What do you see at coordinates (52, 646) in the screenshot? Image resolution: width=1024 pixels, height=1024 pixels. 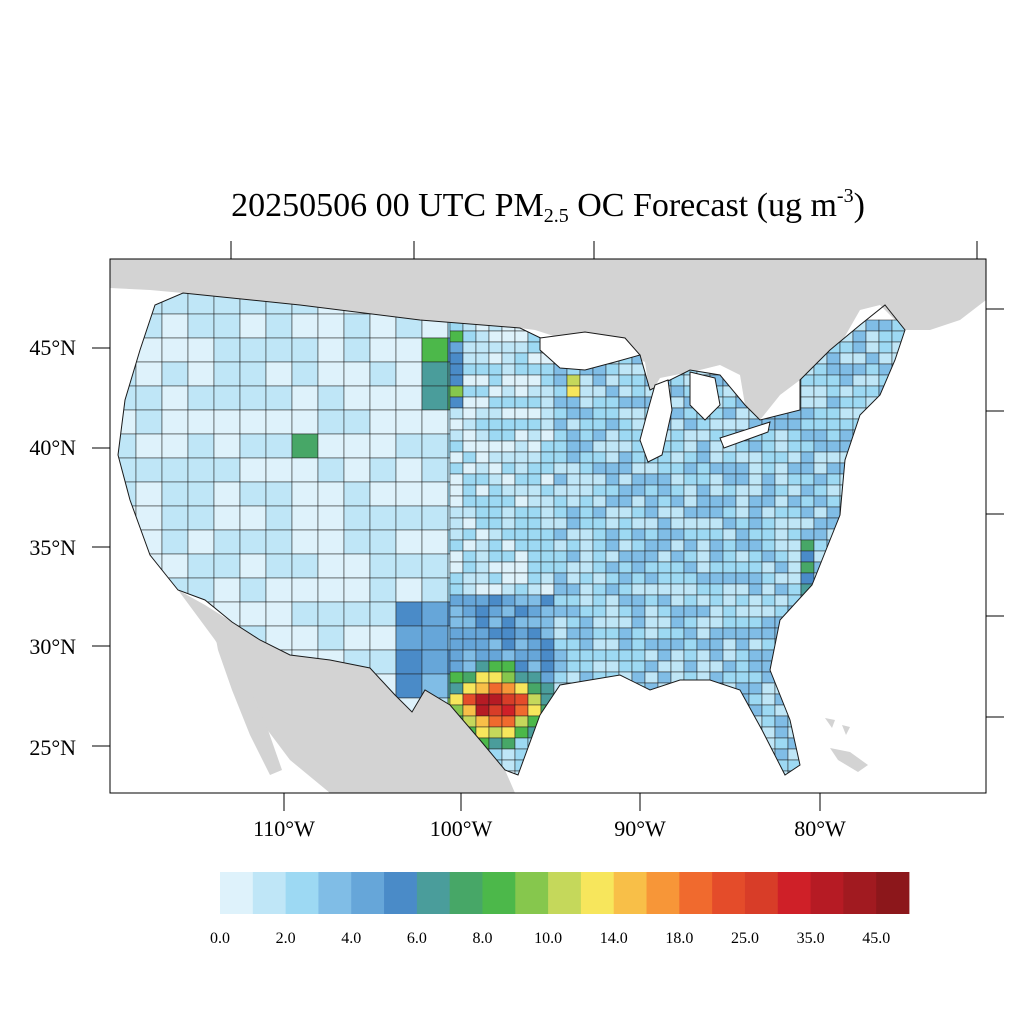 I see `lat-label-30: 30°N` at bounding box center [52, 646].